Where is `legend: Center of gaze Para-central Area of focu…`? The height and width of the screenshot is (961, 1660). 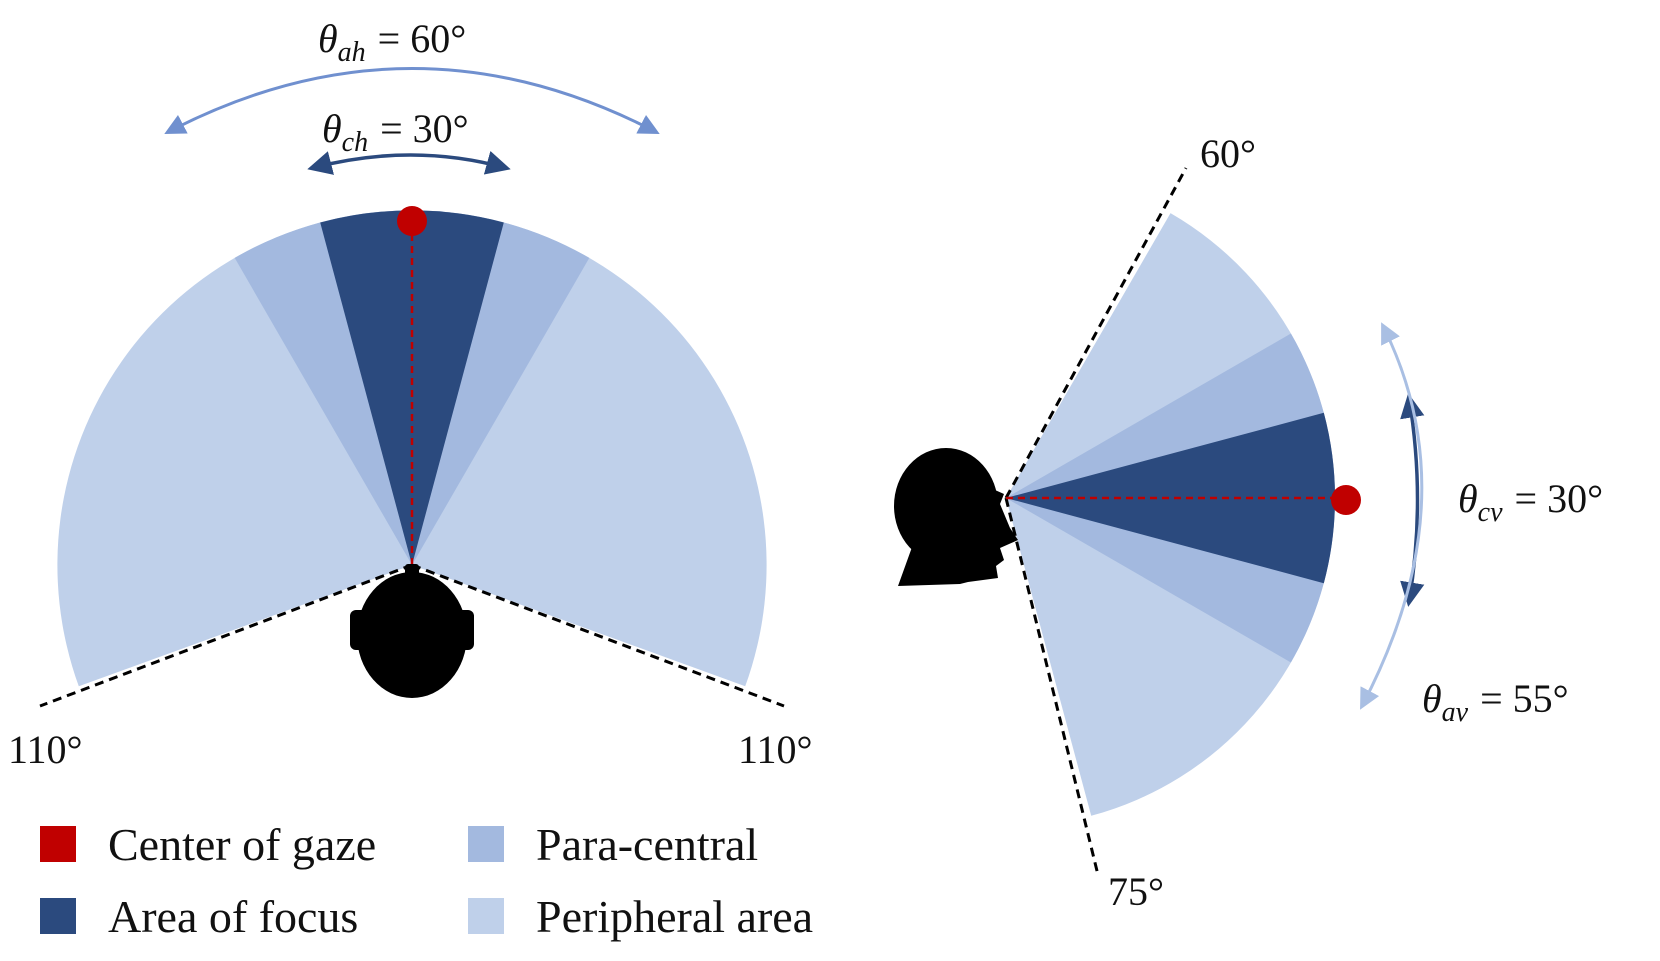
legend: Center of gaze Para-central Area of focu… is located at coordinates (426, 880).